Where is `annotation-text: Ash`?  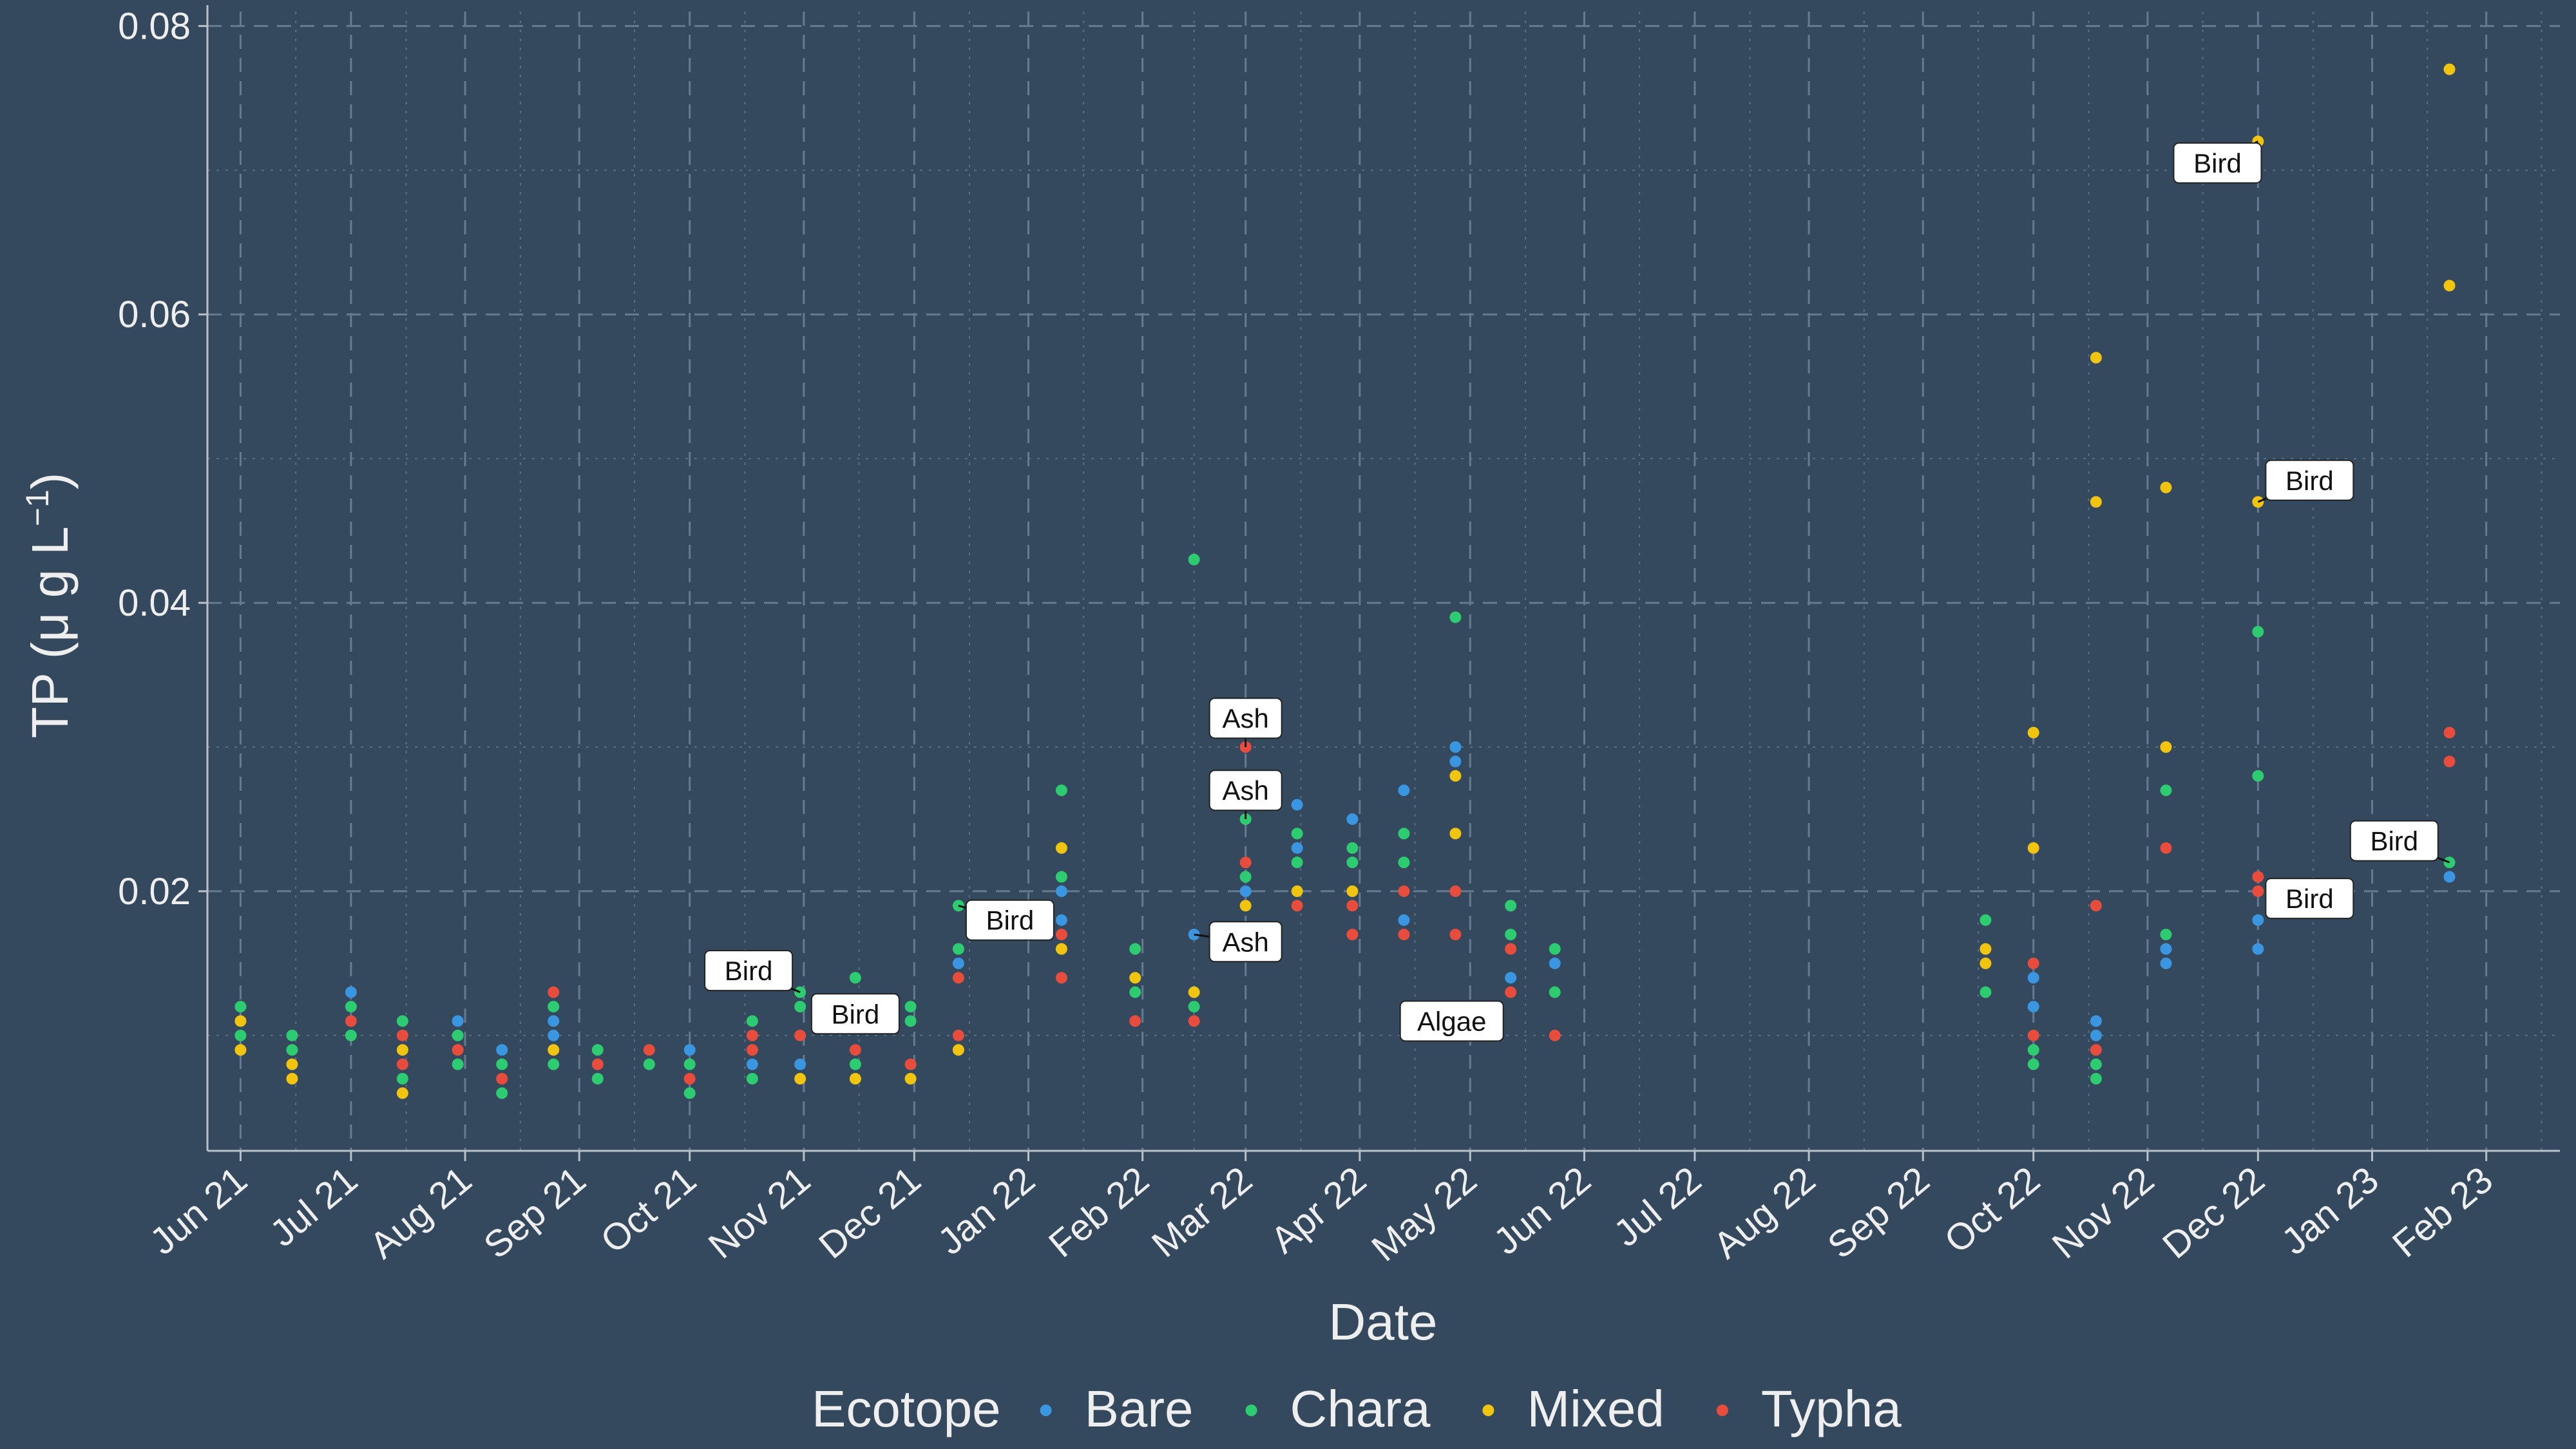
annotation-text: Ash is located at coordinates (1245, 942).